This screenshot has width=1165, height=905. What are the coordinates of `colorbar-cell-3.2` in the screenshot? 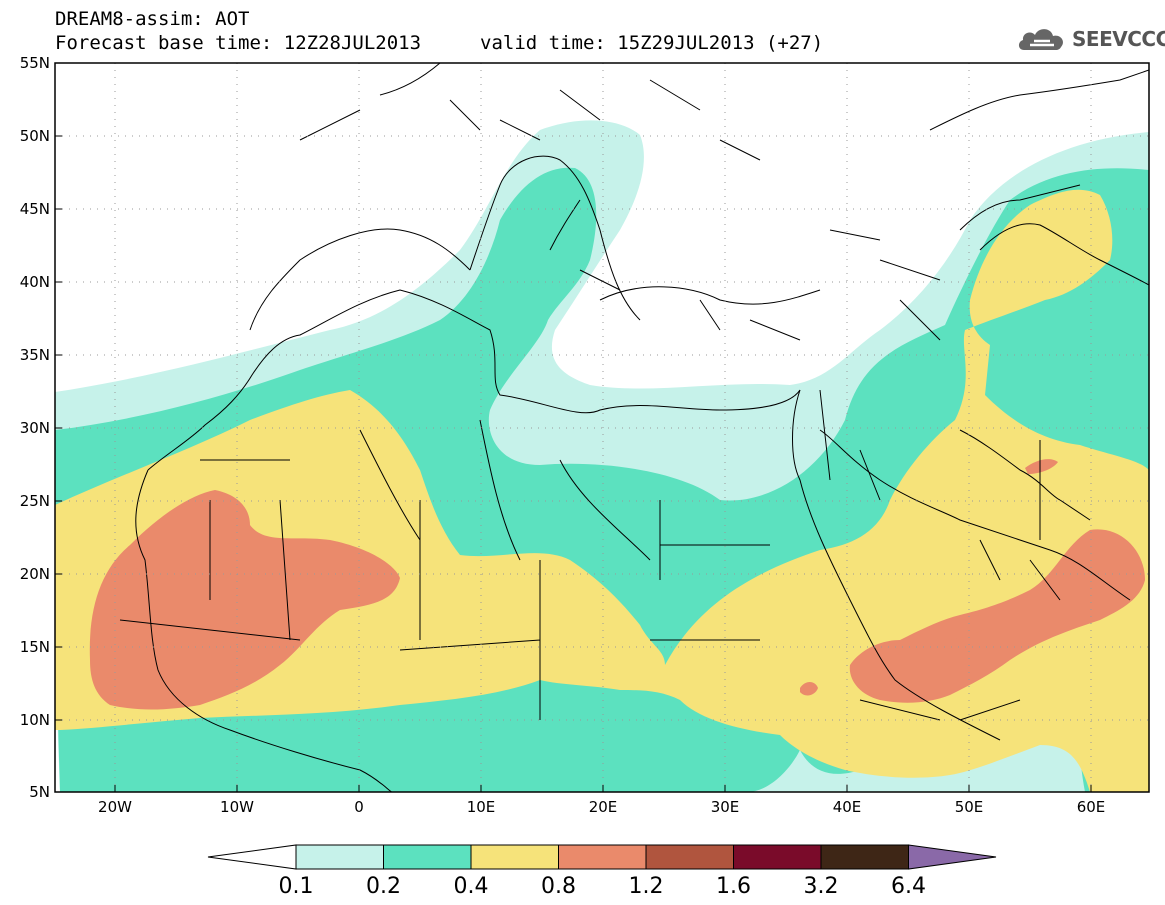 It's located at (864, 857).